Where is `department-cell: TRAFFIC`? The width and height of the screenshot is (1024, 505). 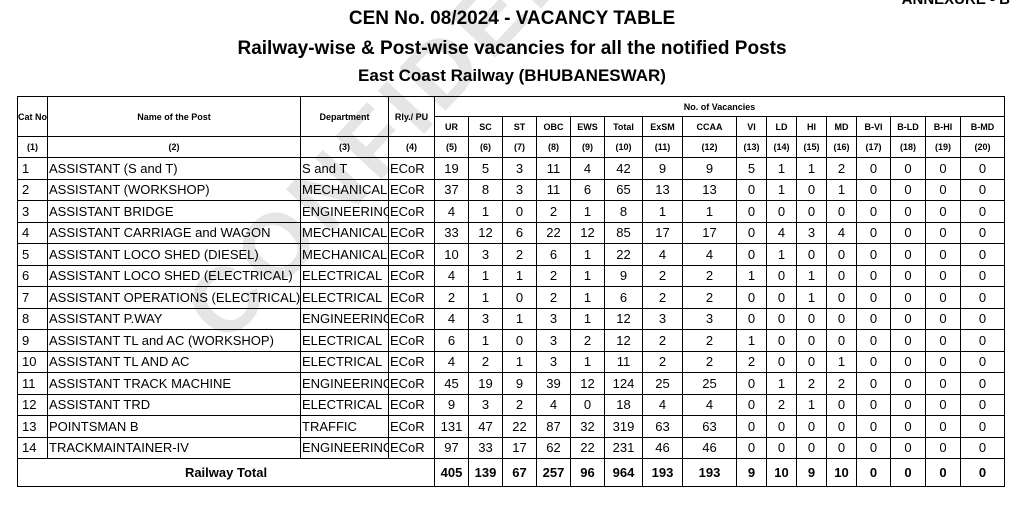 department-cell: TRAFFIC is located at coordinates (344, 426).